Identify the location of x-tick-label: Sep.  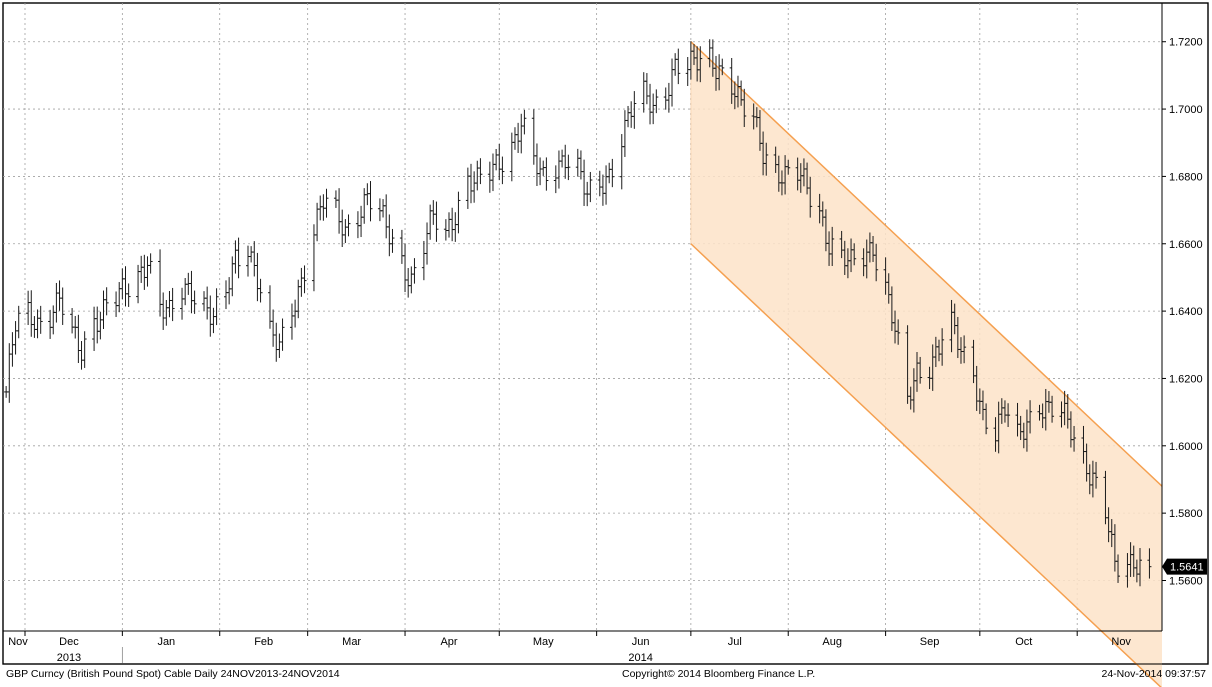
(930, 642).